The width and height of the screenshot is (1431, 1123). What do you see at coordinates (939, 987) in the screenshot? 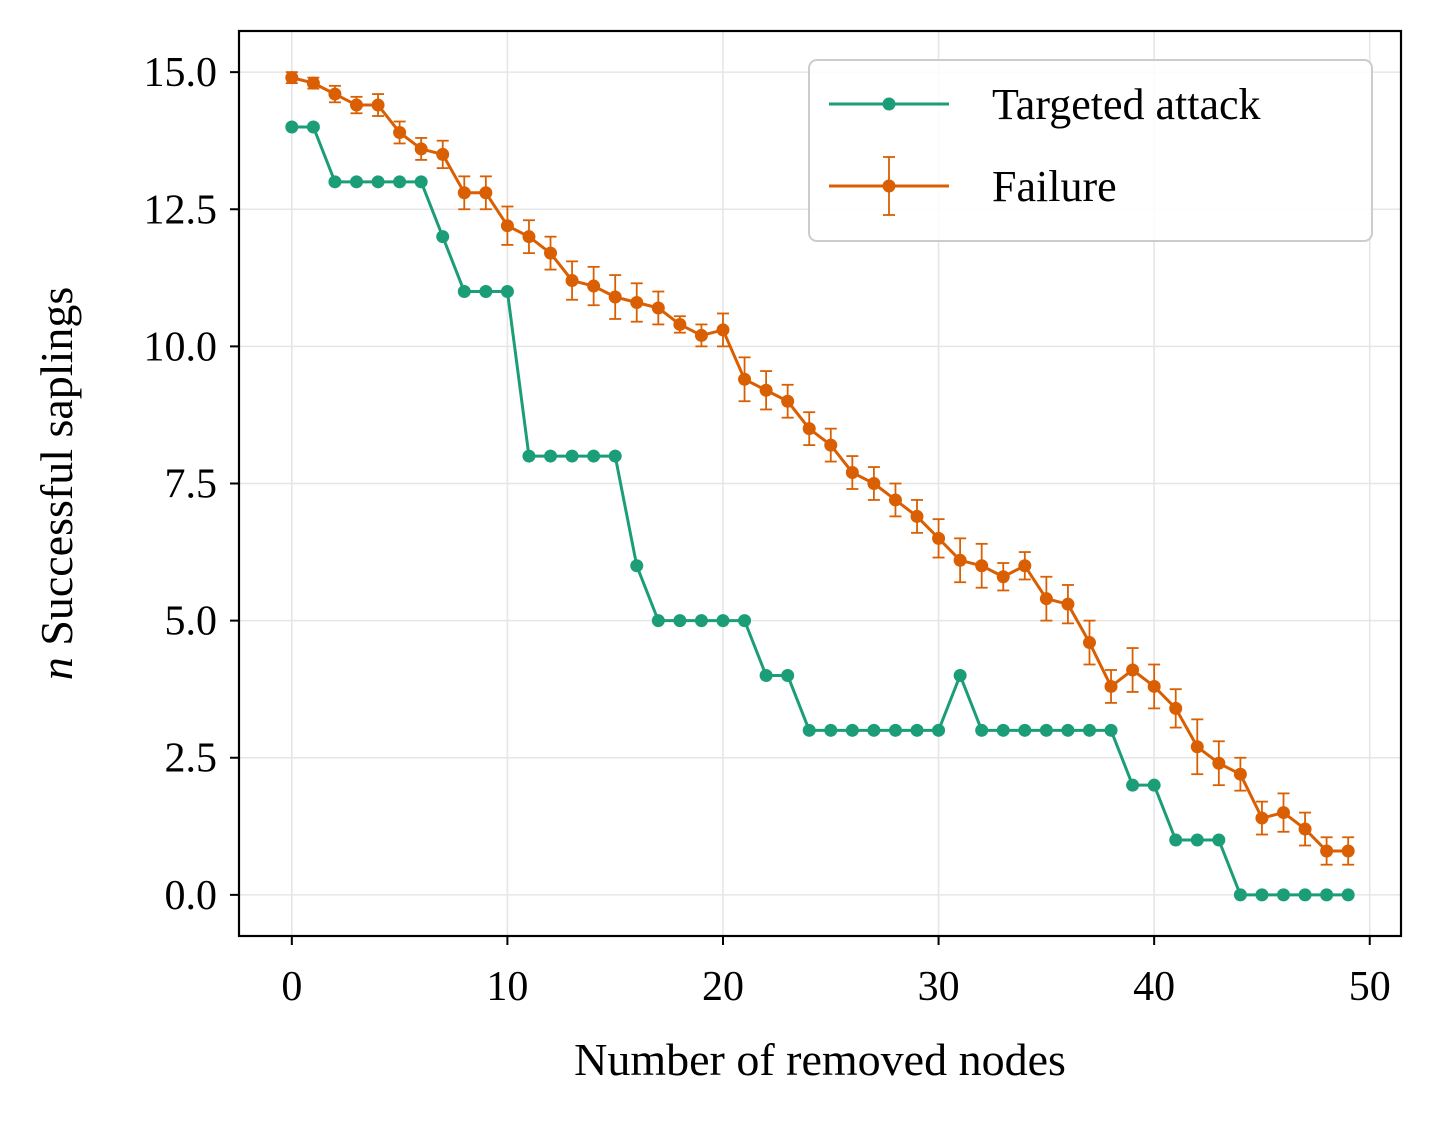
I see `x-tick-label: 30` at bounding box center [939, 987].